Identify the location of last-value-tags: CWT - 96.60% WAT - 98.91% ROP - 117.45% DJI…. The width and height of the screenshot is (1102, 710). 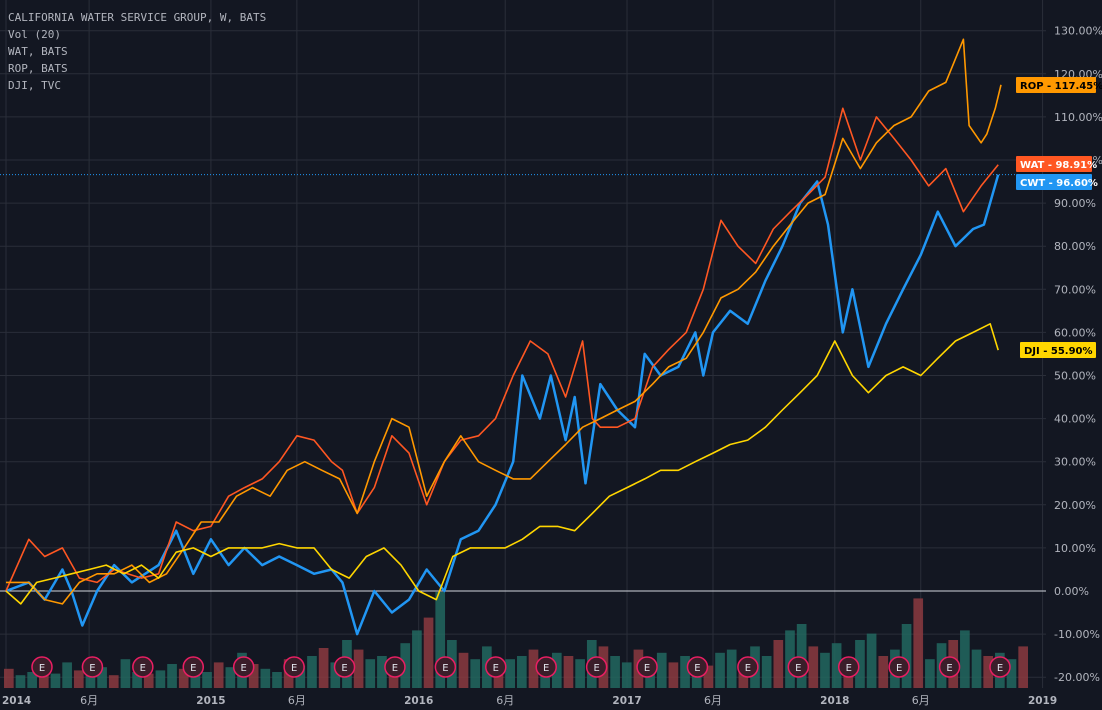
(1059, 217).